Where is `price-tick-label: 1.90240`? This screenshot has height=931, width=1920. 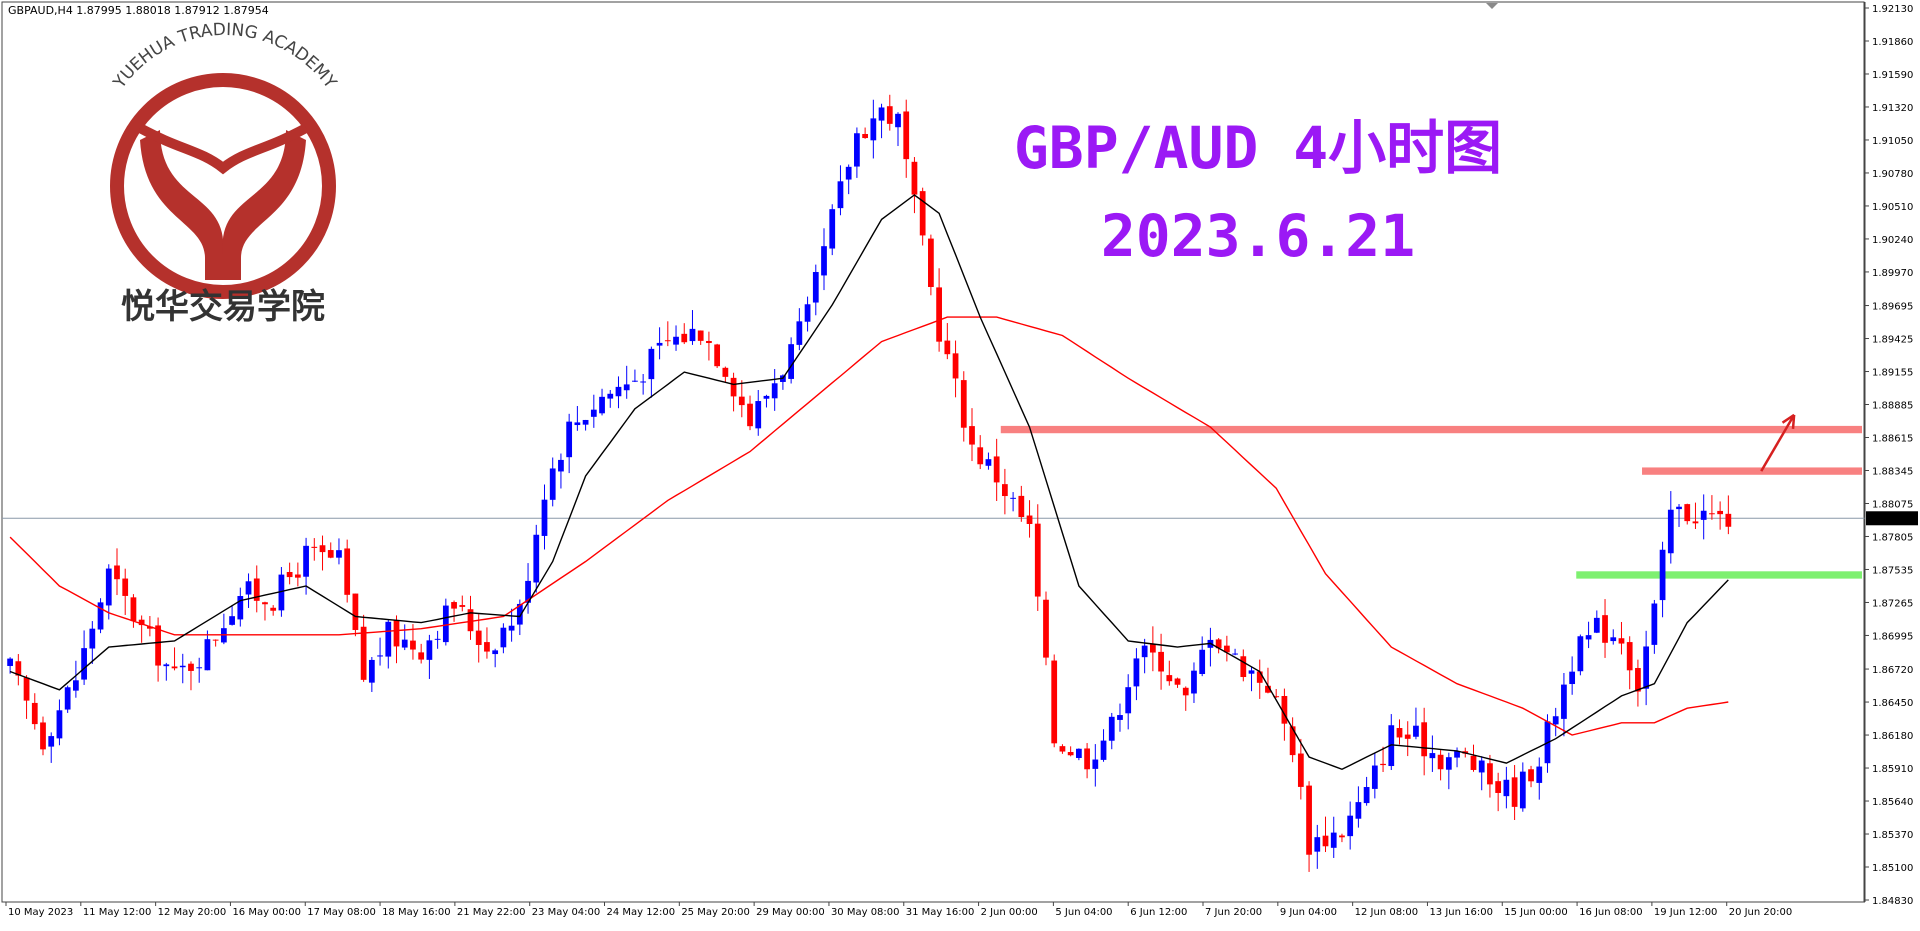 price-tick-label: 1.90240 is located at coordinates (1892, 240).